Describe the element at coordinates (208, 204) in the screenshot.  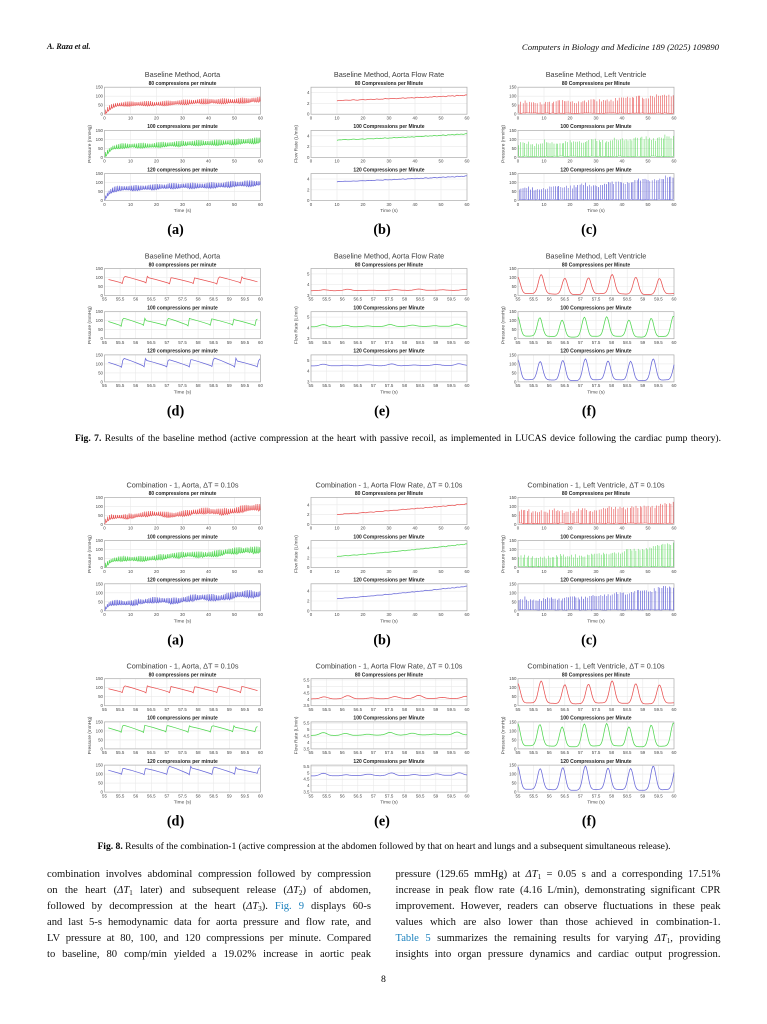
I see `svg-text: 40` at that location.